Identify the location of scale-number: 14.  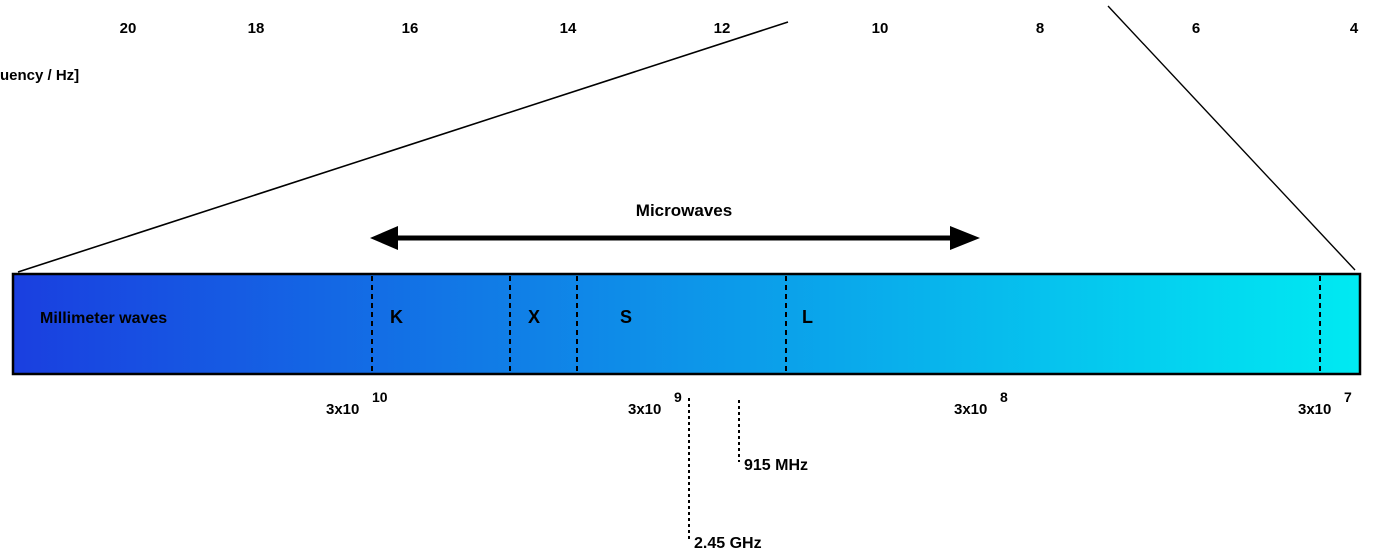
(568, 28).